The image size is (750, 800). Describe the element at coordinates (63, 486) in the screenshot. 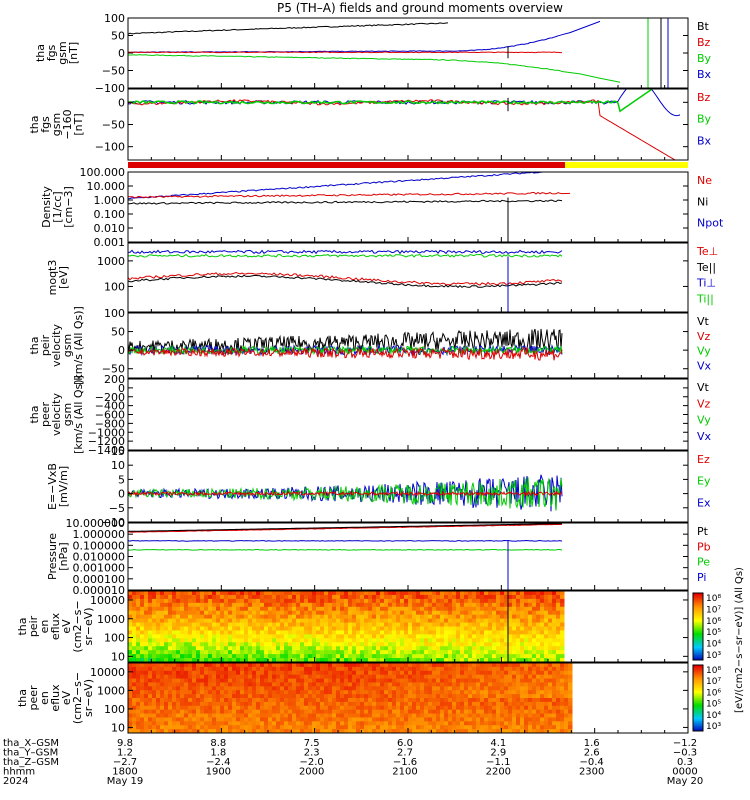

I see `y-axis-label: [mV/m]` at that location.